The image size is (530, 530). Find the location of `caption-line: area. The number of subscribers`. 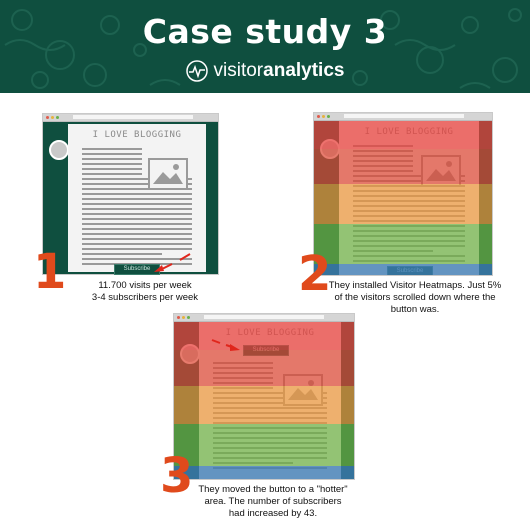

caption-line: area. The number of subscribers is located at coordinates (273, 501).